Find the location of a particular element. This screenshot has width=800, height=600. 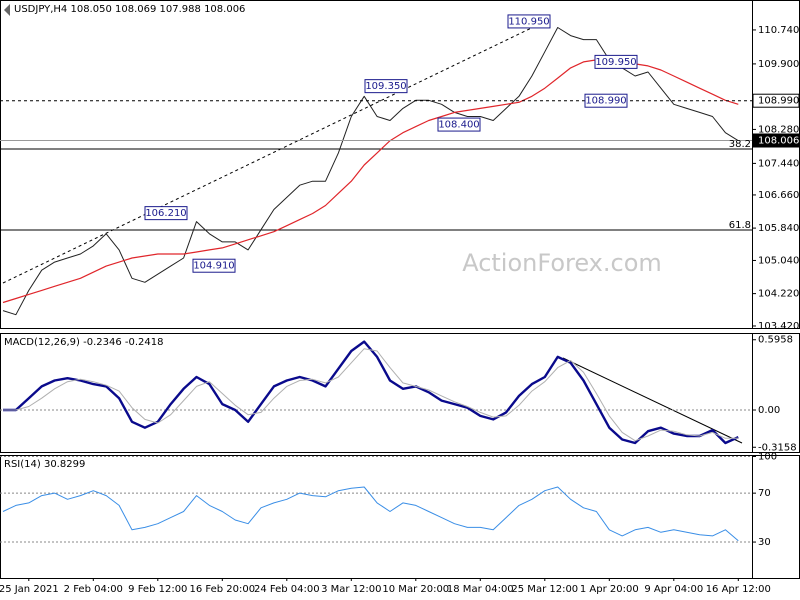

level-label: 108.006 is located at coordinates (778, 141).